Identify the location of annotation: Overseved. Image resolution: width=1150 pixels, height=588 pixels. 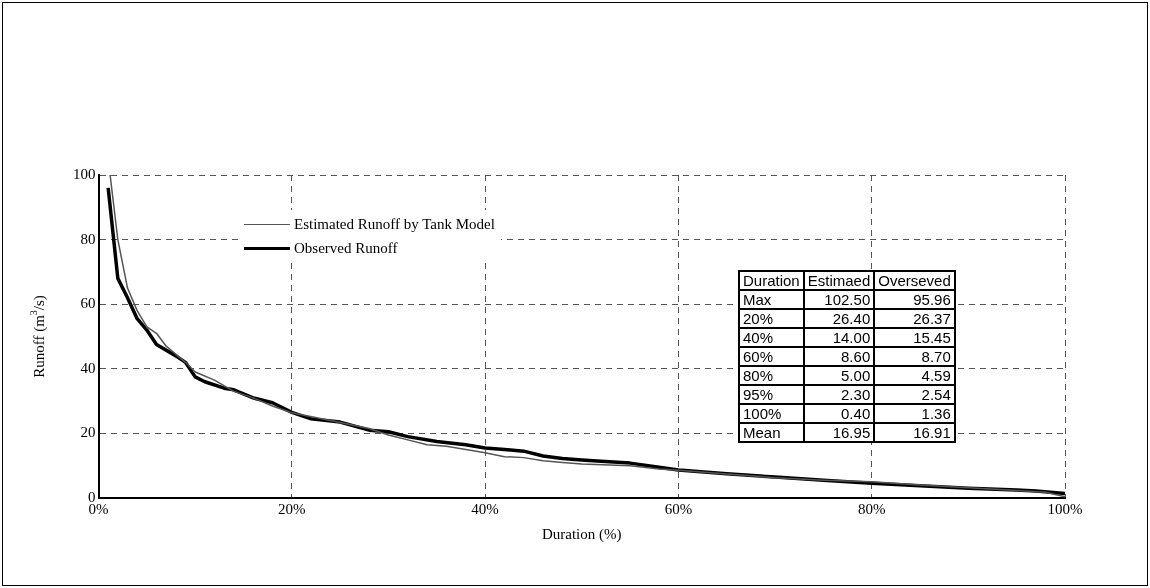
(914, 280).